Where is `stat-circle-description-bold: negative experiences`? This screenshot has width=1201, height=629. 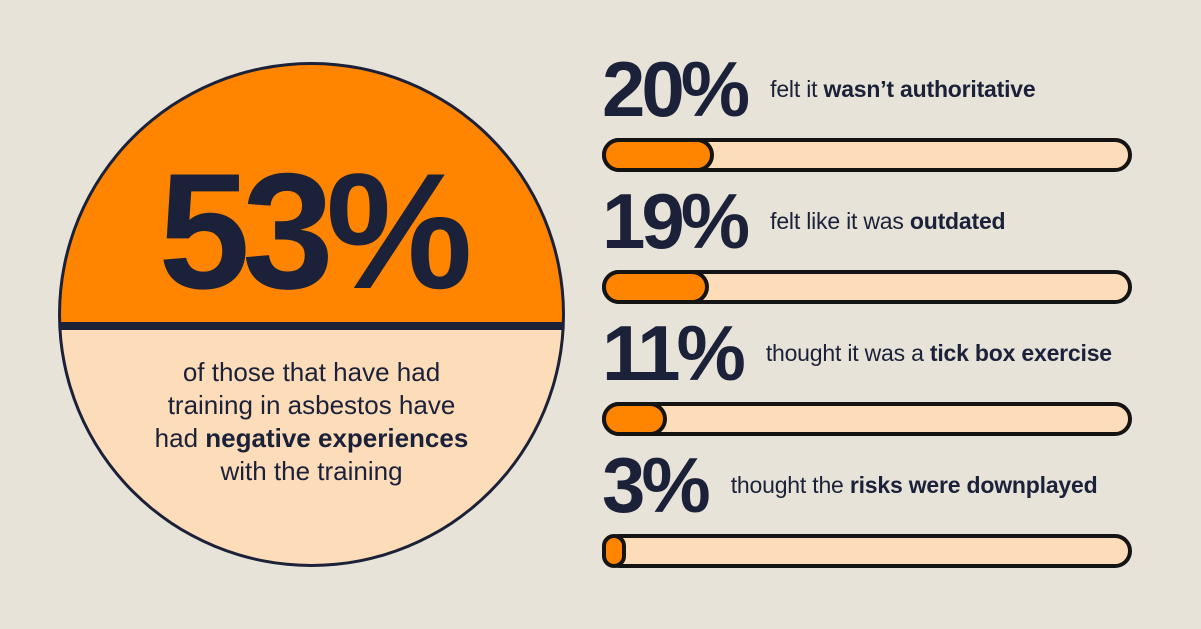
stat-circle-description-bold: negative experiences is located at coordinates (337, 438).